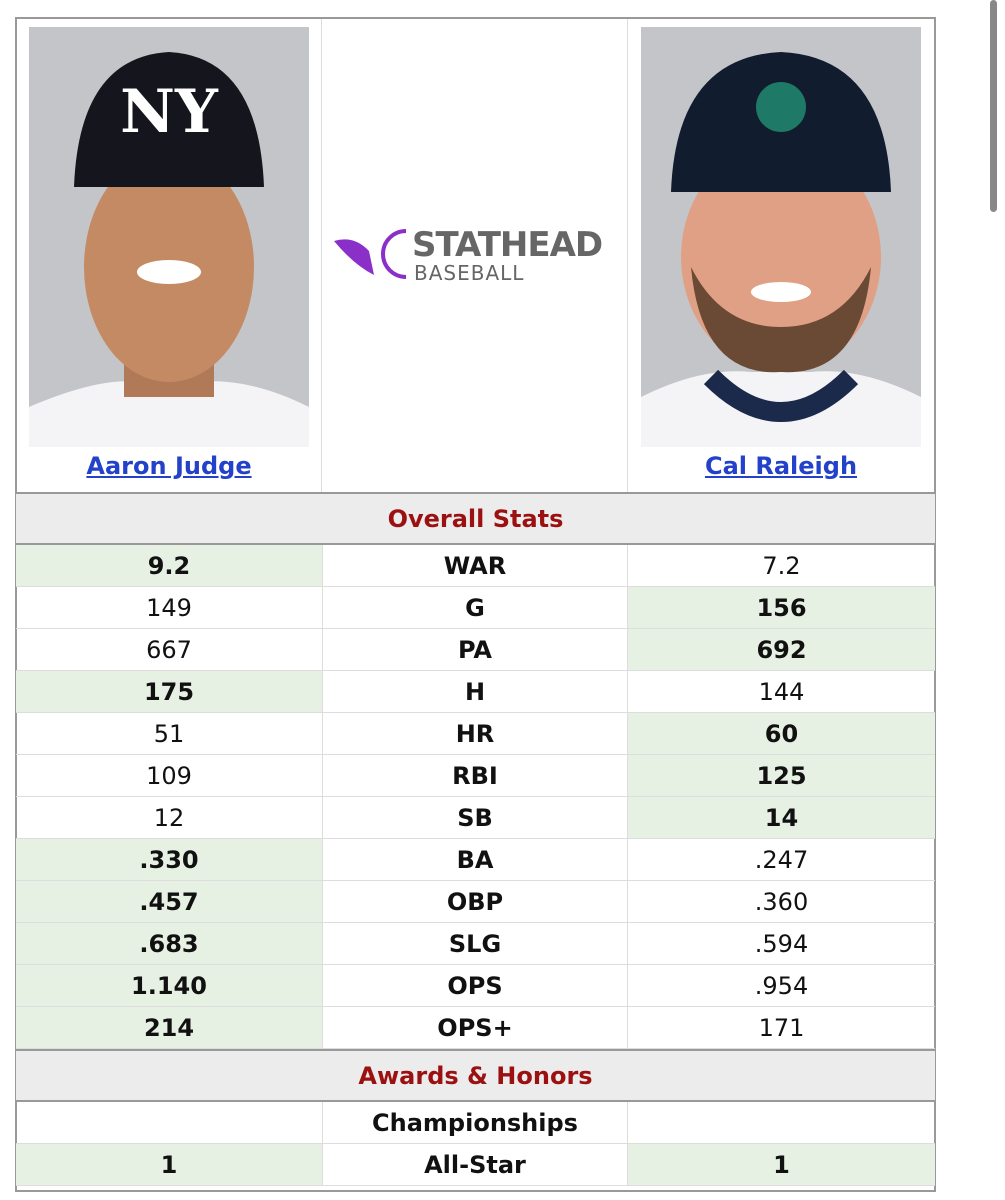 The image size is (1005, 1200). What do you see at coordinates (781, 566) in the screenshot?
I see `stat-value: 7.2` at bounding box center [781, 566].